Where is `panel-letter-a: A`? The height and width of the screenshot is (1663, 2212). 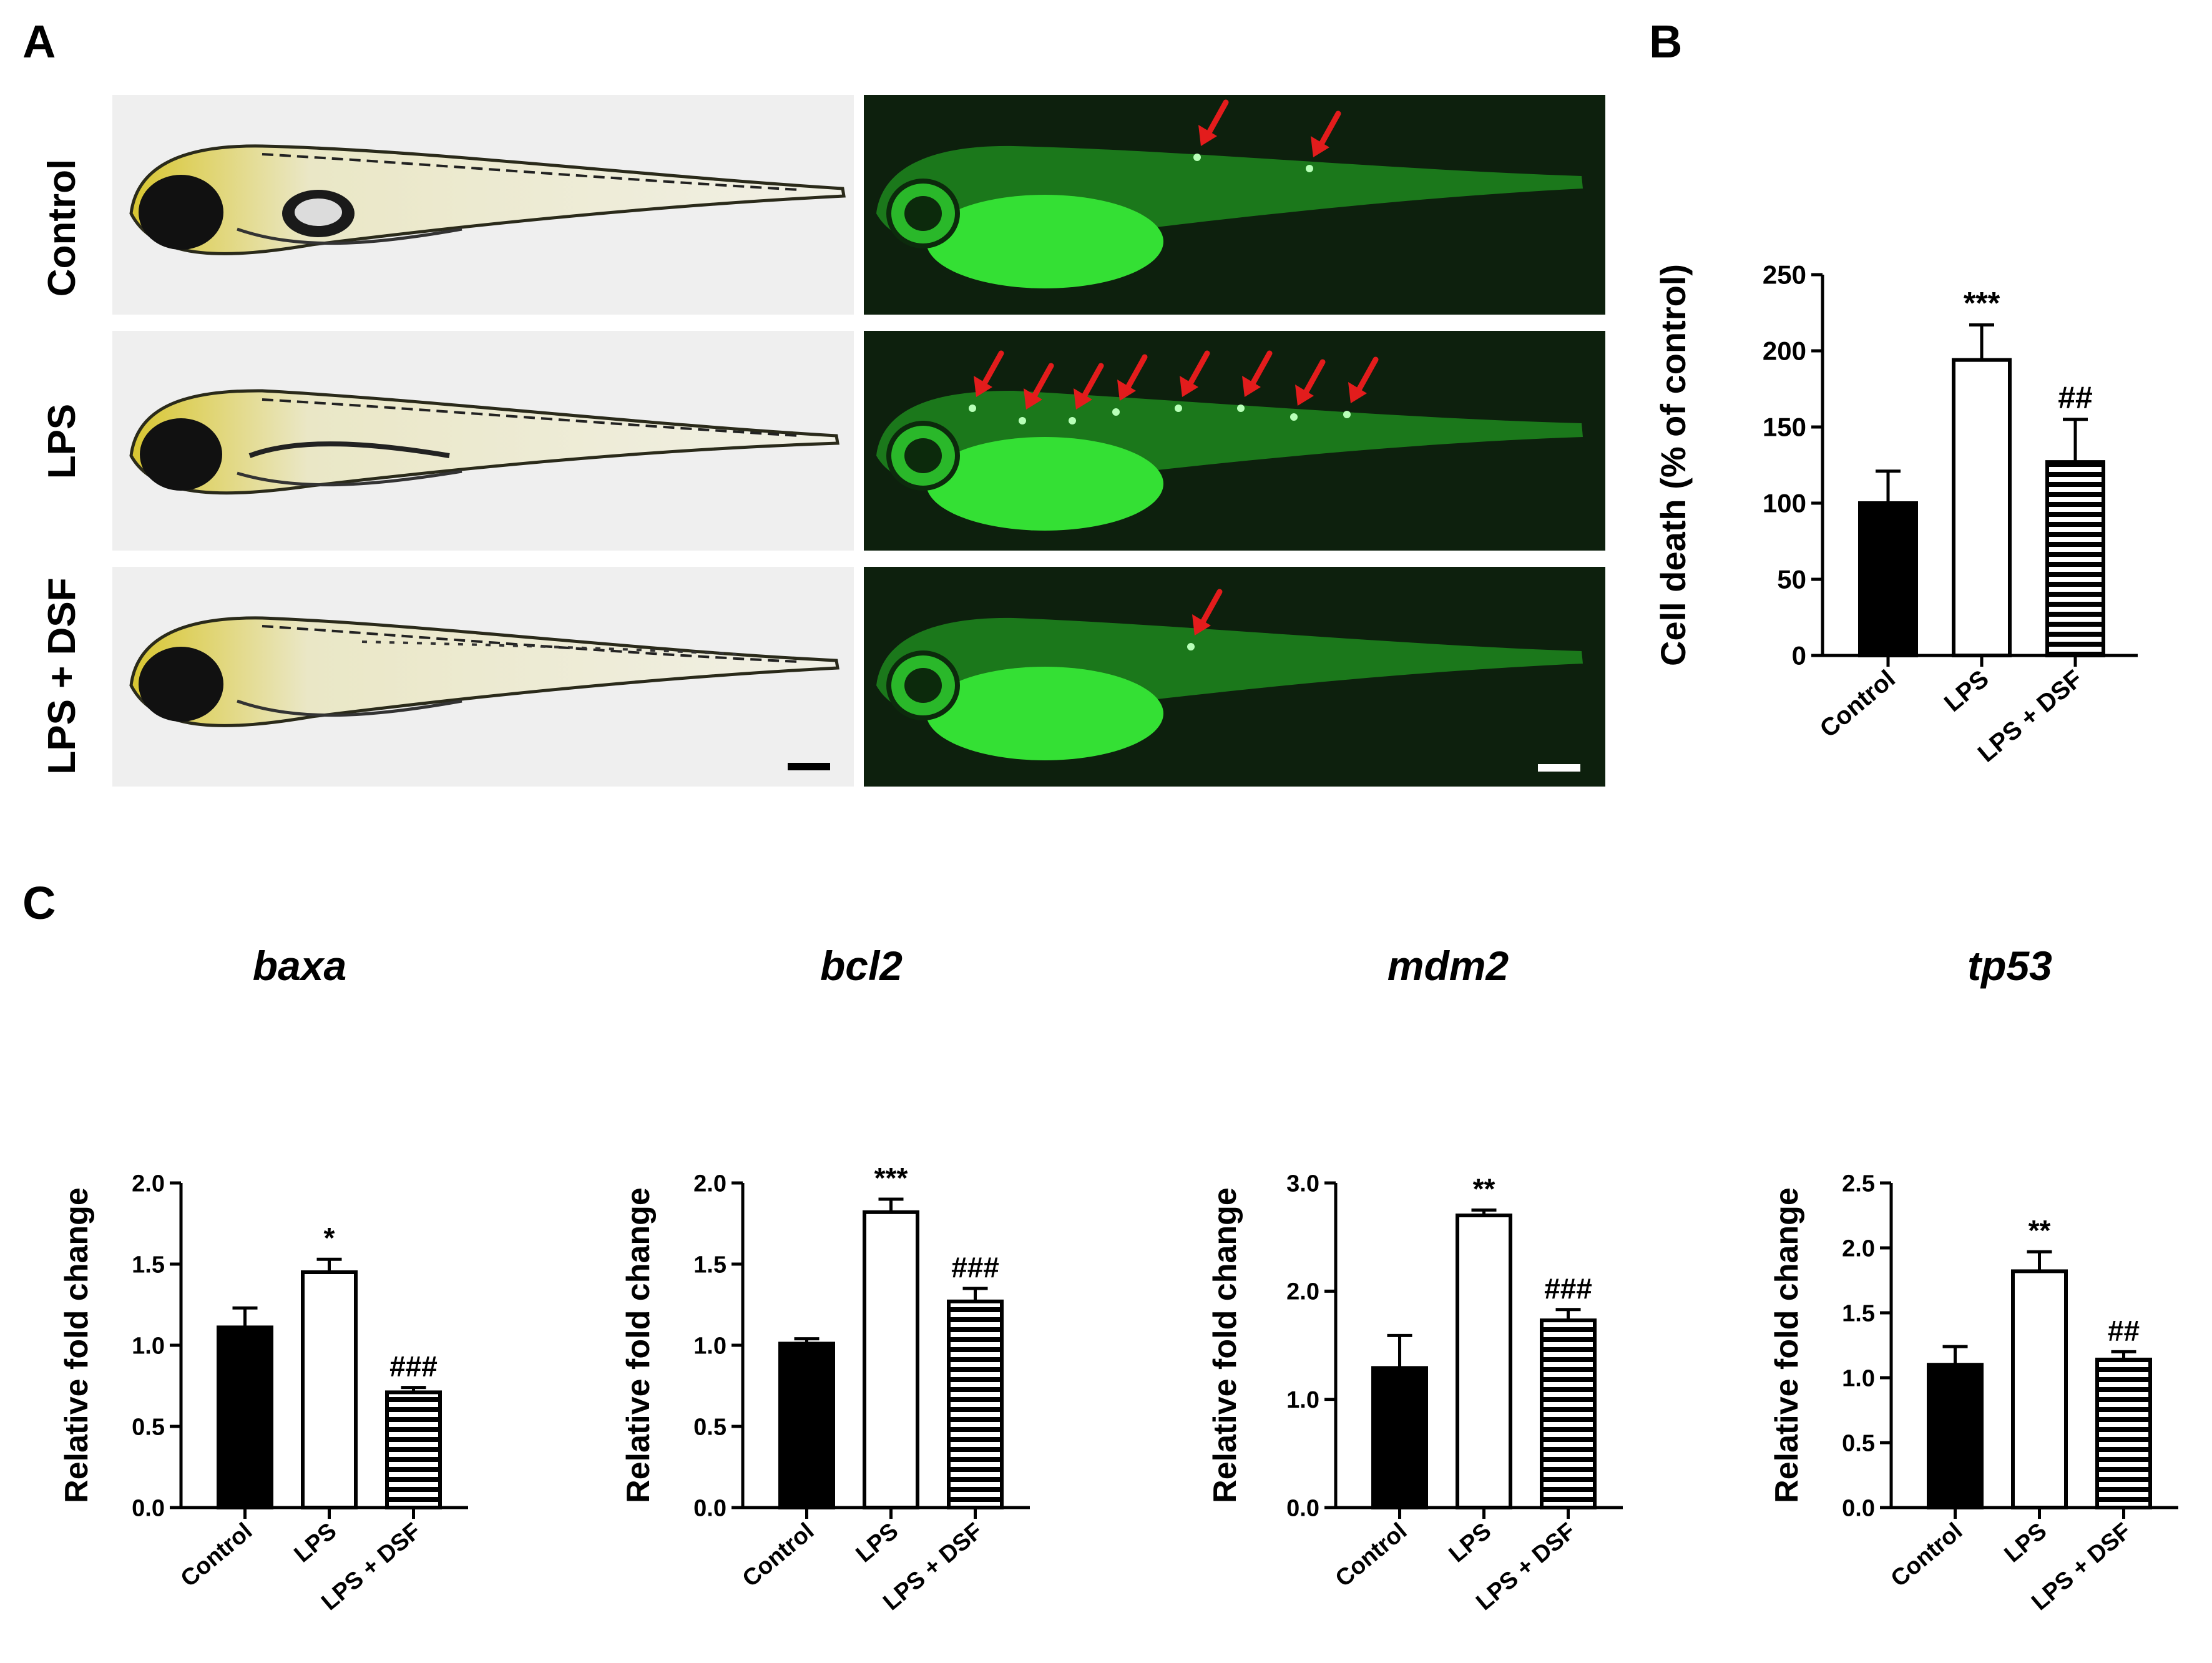
panel-letter-a: A is located at coordinates (39, 42).